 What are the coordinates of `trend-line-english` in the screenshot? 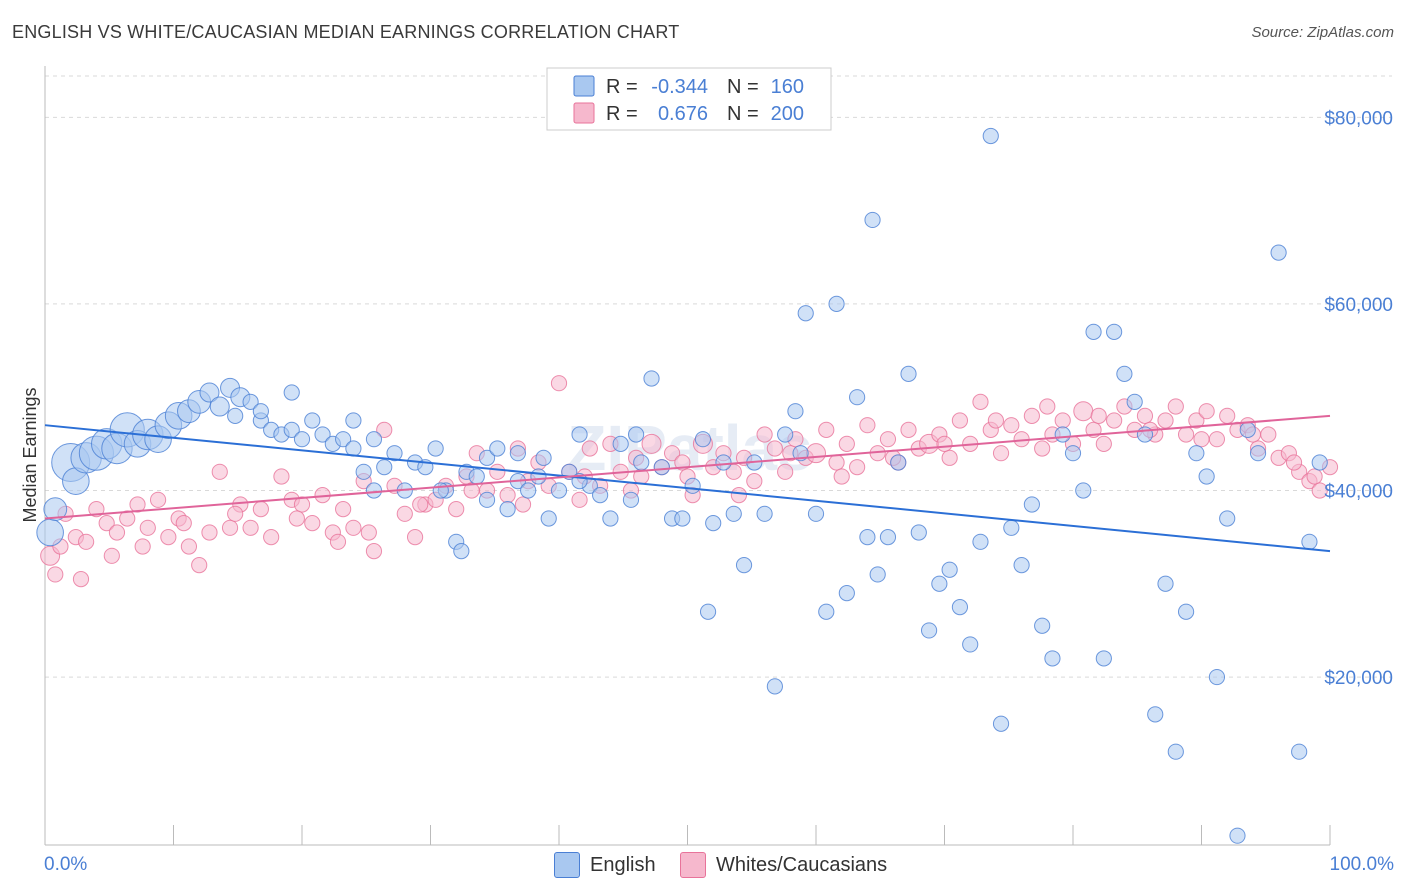 It's located at (687, 488).